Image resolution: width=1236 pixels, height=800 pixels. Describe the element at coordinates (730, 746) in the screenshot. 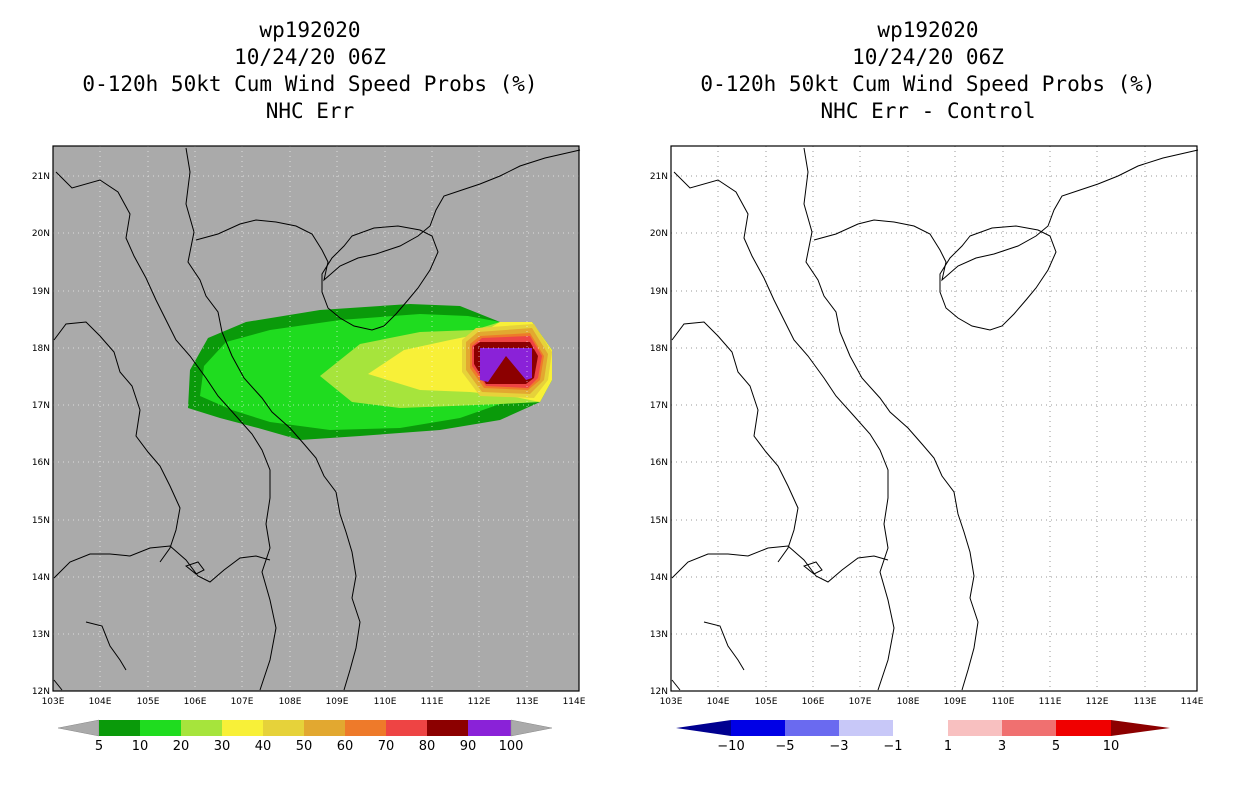

I see `colorbar-label: −10` at that location.